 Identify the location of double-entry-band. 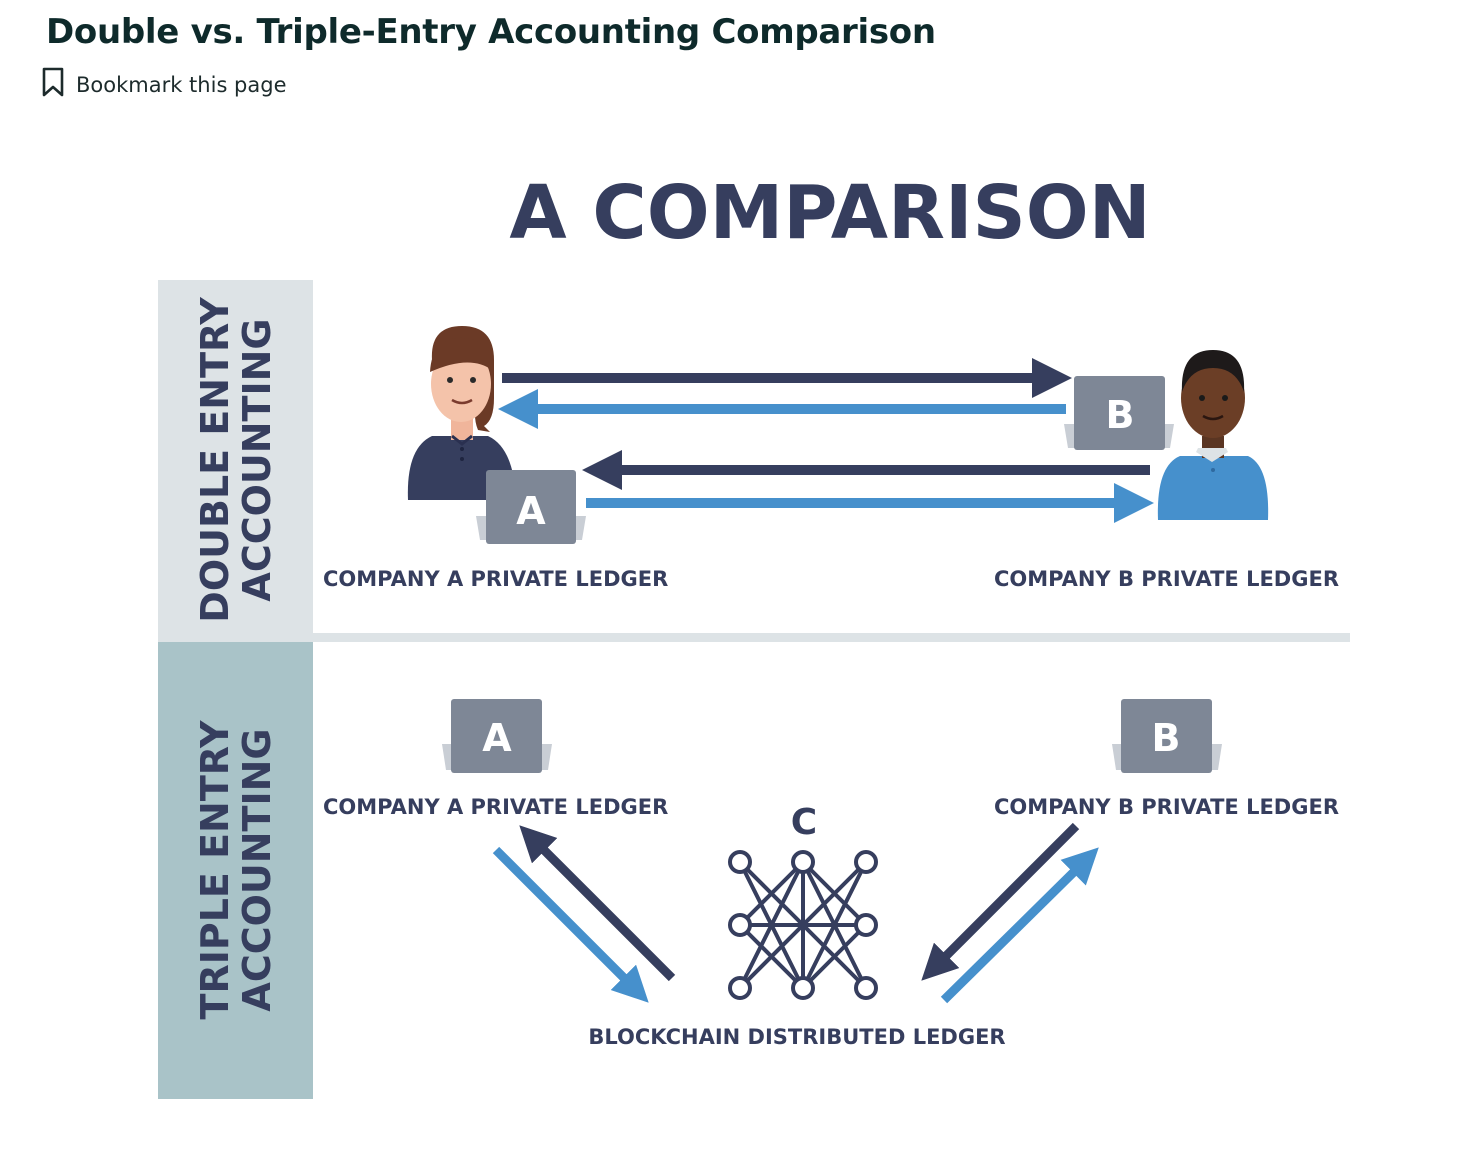
(235, 461).